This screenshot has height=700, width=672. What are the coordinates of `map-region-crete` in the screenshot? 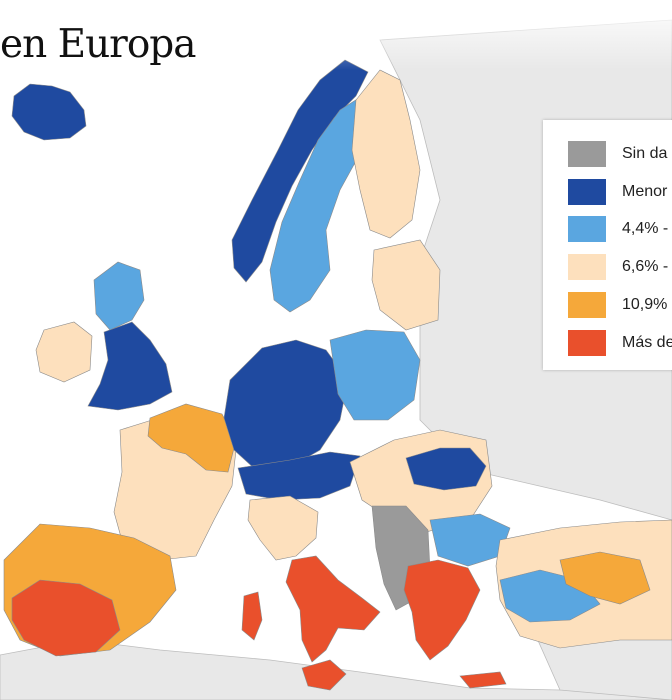 It's located at (483, 680).